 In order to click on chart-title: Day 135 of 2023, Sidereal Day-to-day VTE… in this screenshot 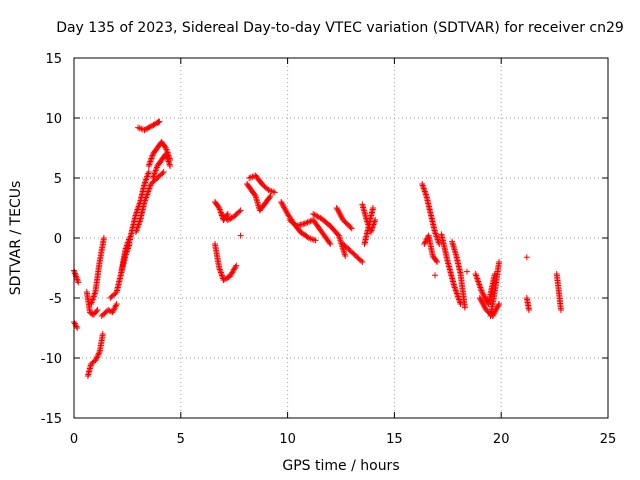, I will do `click(340, 28)`.